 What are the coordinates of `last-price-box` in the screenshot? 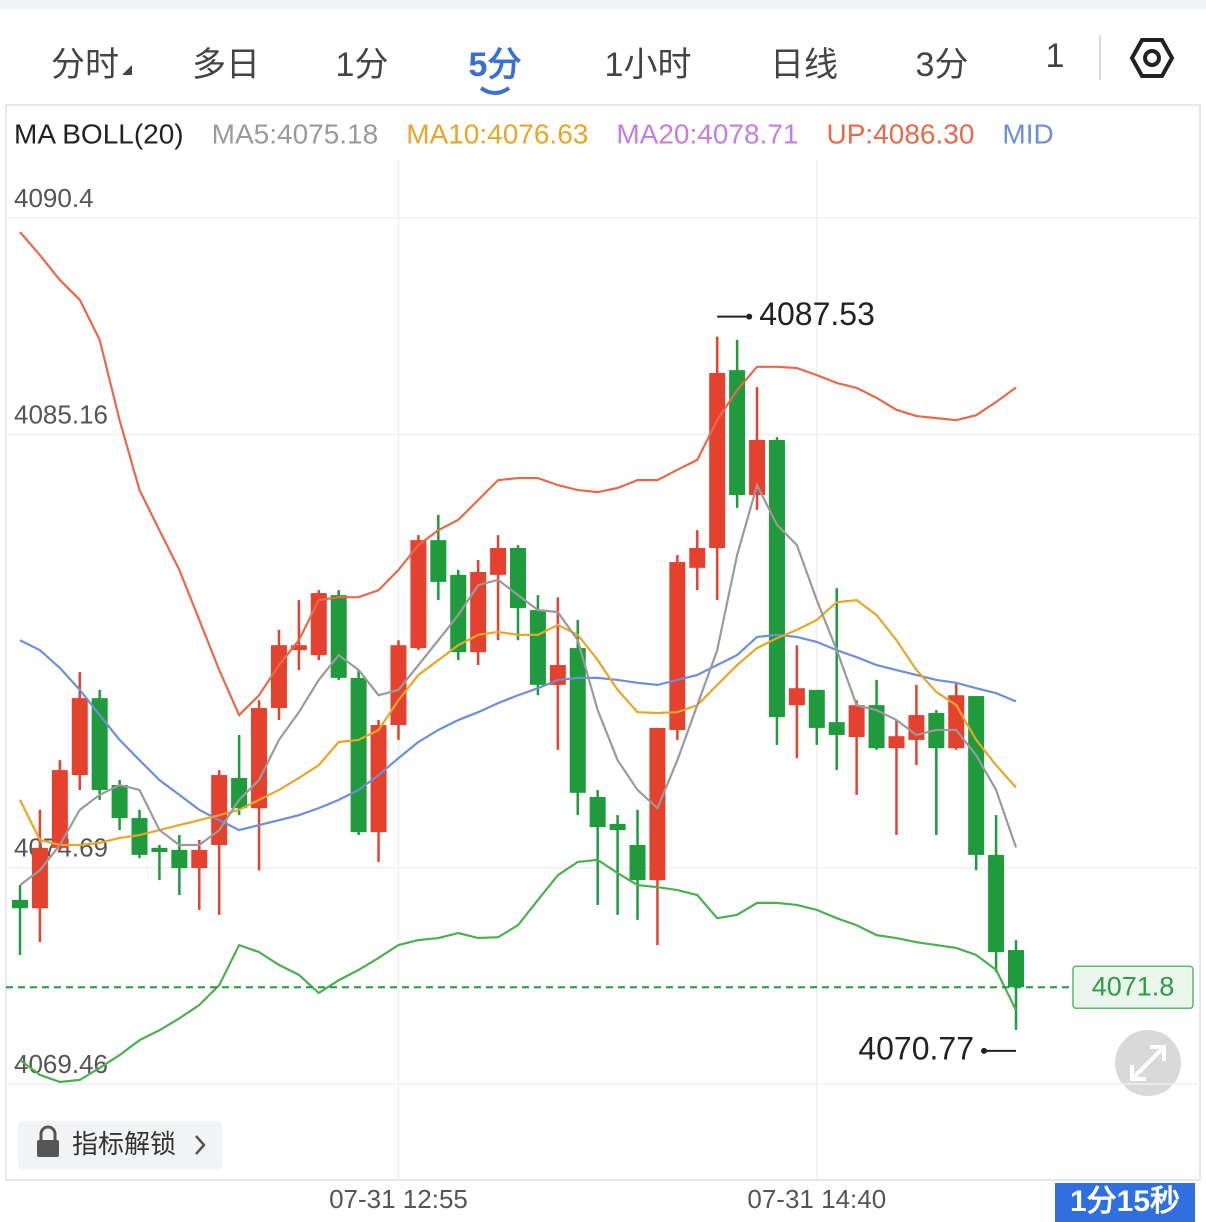 It's located at (1133, 987).